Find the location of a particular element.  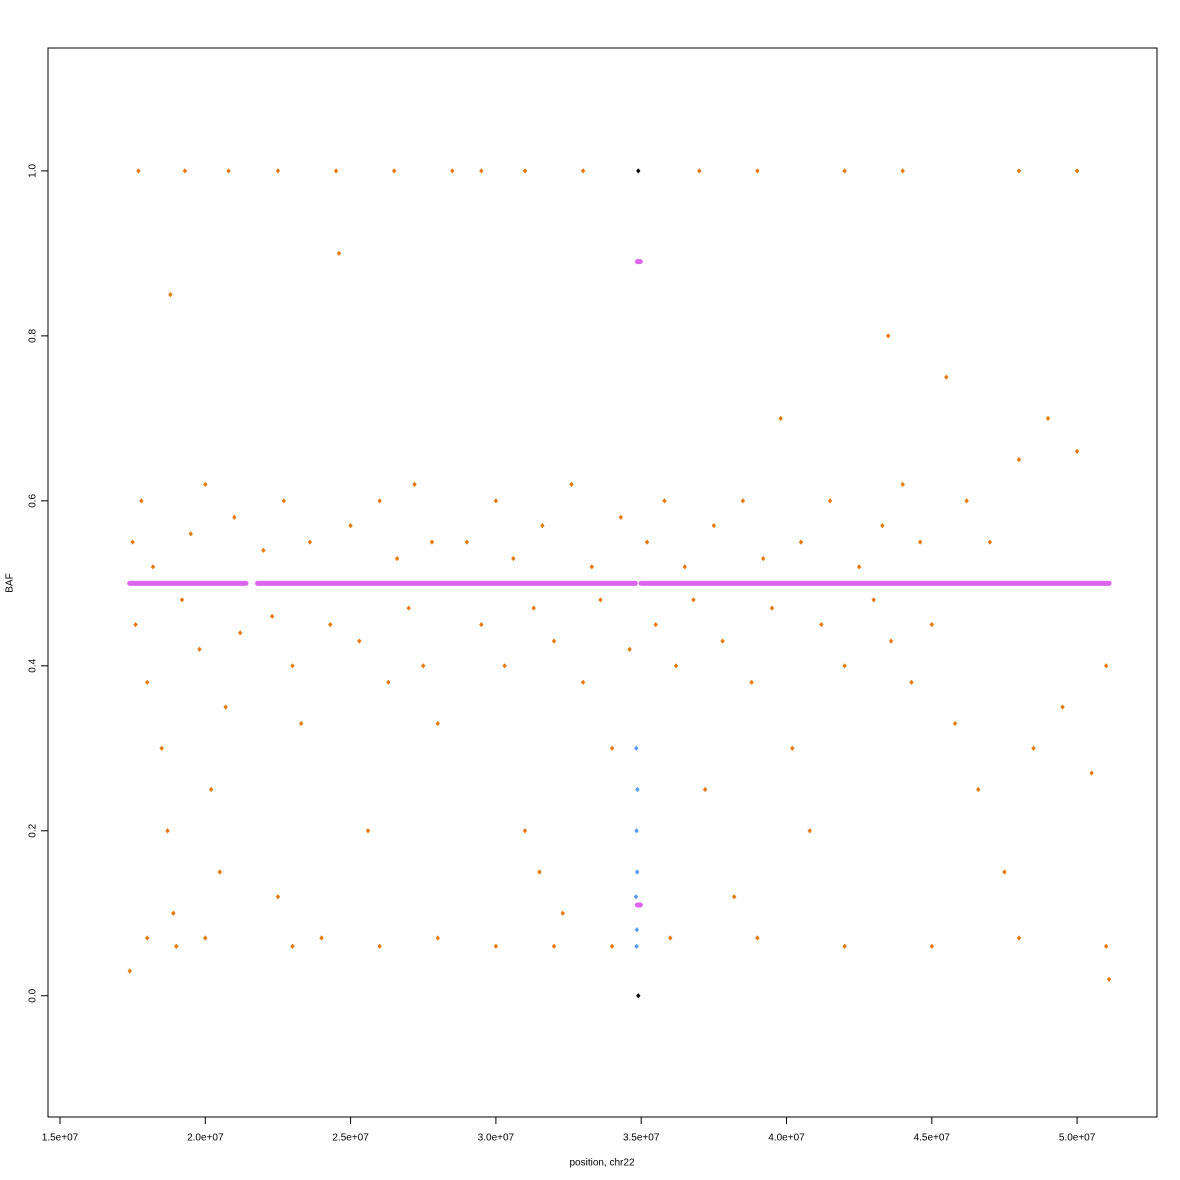

x-tick-label: 4.0e+07 is located at coordinates (786, 1138).